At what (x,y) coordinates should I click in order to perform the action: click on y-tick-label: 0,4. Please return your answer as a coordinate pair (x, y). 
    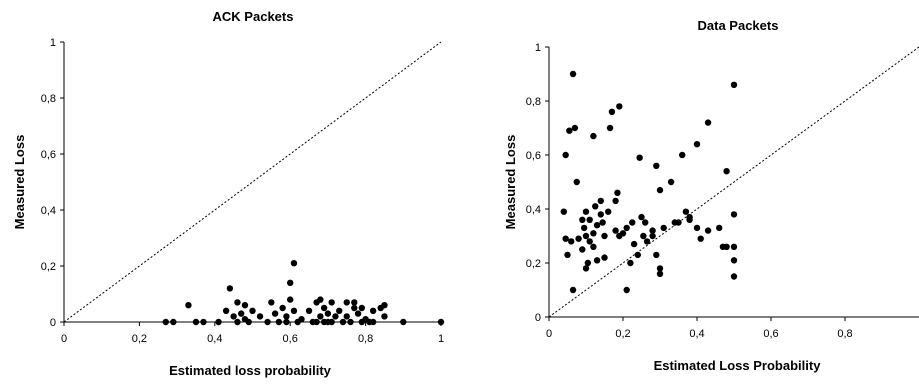
    Looking at the image, I should click on (533, 210).